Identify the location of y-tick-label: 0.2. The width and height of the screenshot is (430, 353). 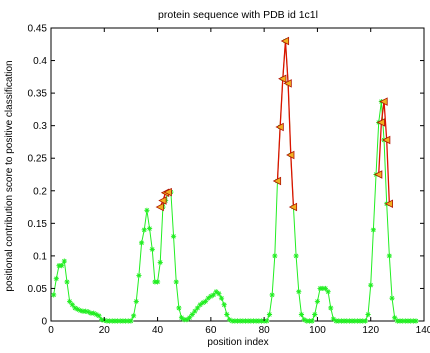
(40, 191).